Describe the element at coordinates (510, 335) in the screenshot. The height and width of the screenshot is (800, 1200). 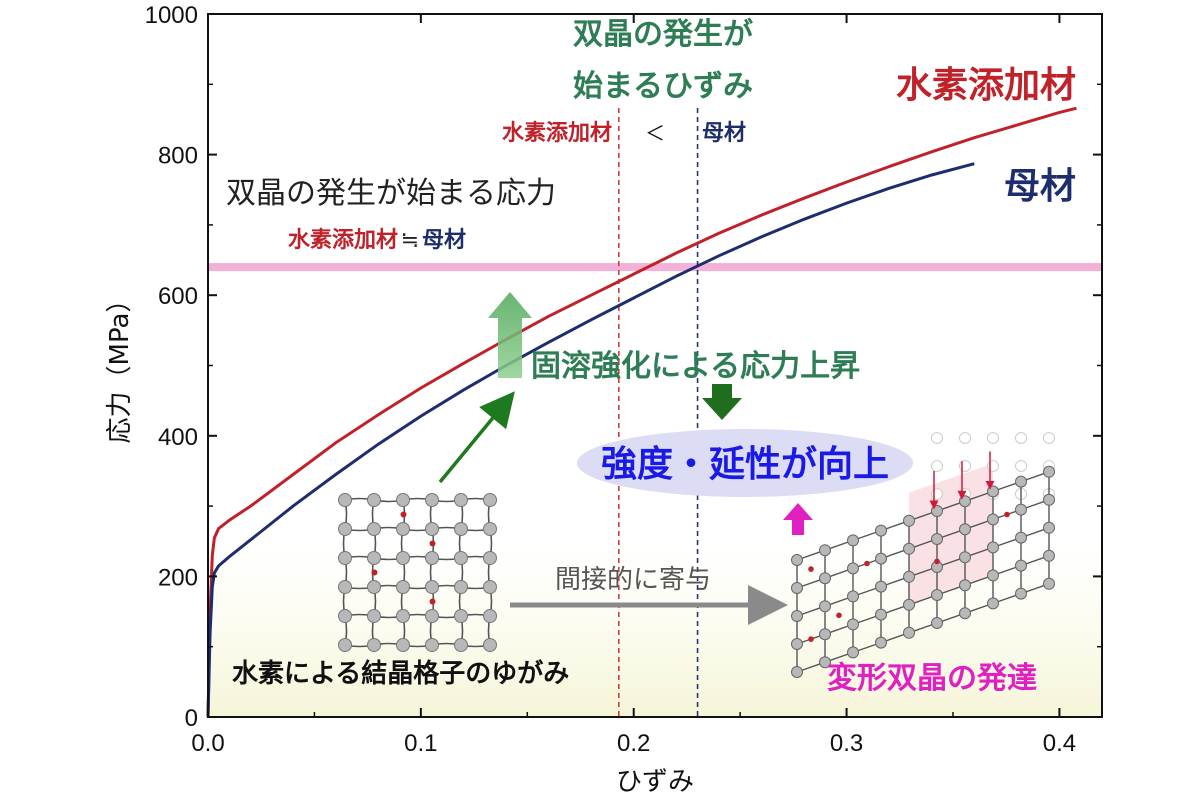
I see `stress-increase-arrow` at that location.